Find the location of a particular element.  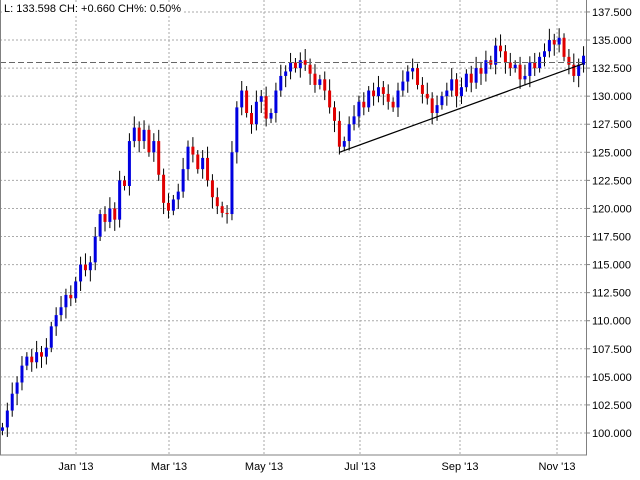

y-tick-label: 100.000 is located at coordinates (612, 434).